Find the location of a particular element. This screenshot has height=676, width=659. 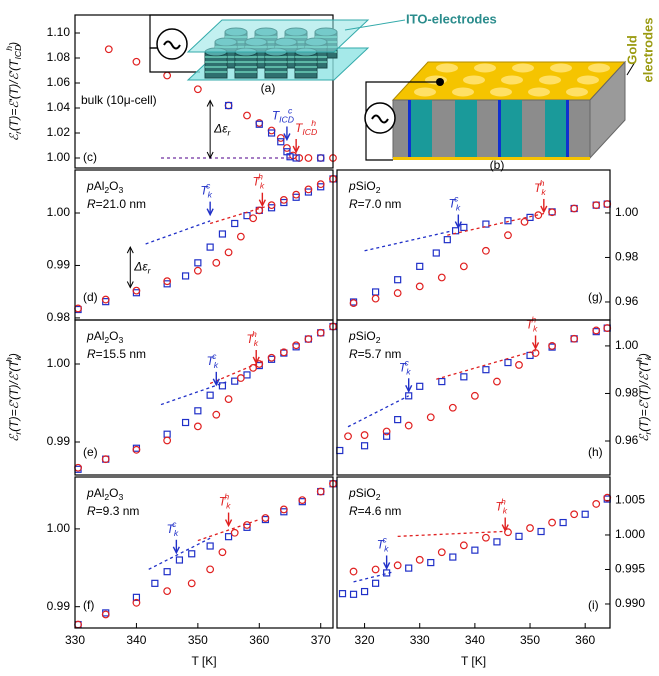

ac-symbol is located at coordinates (172, 45).